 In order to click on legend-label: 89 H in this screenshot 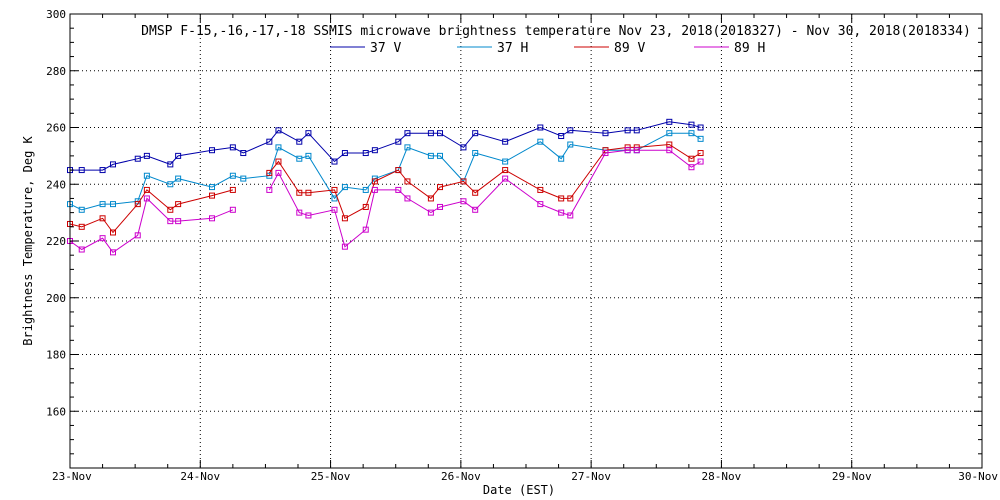, I will do `click(749, 48)`.